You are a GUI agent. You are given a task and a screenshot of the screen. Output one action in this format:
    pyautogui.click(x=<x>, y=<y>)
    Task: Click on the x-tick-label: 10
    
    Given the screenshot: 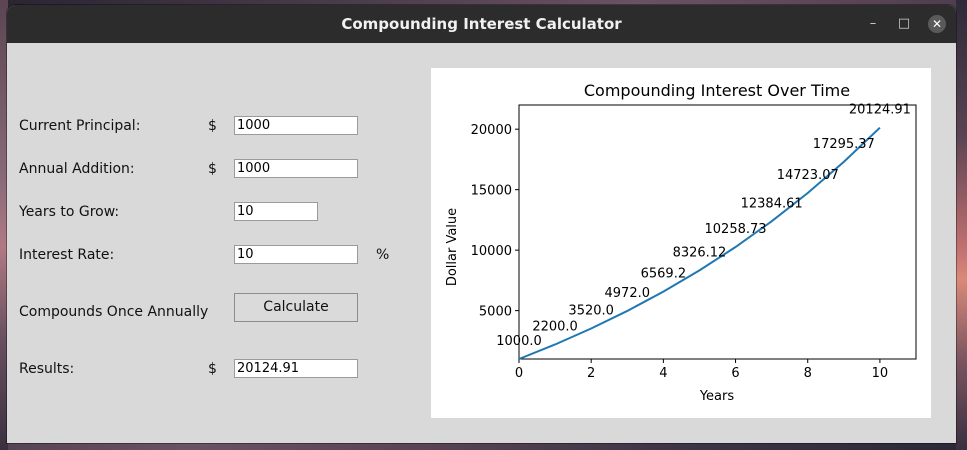 What is the action you would take?
    pyautogui.click(x=880, y=373)
    